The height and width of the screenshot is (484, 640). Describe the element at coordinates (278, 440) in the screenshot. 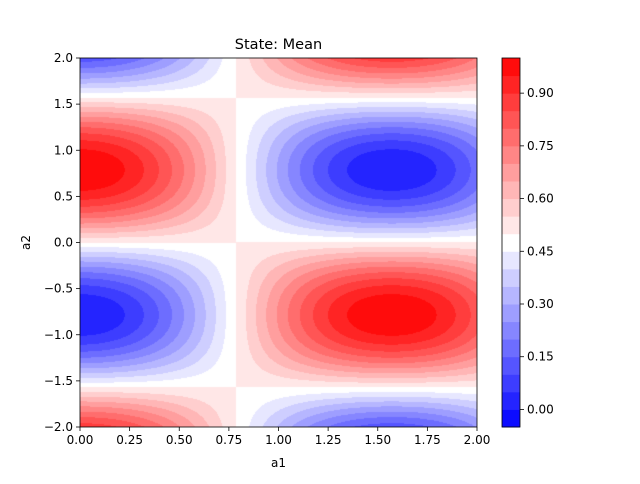

I see `x-tick-label: 1.00` at that location.